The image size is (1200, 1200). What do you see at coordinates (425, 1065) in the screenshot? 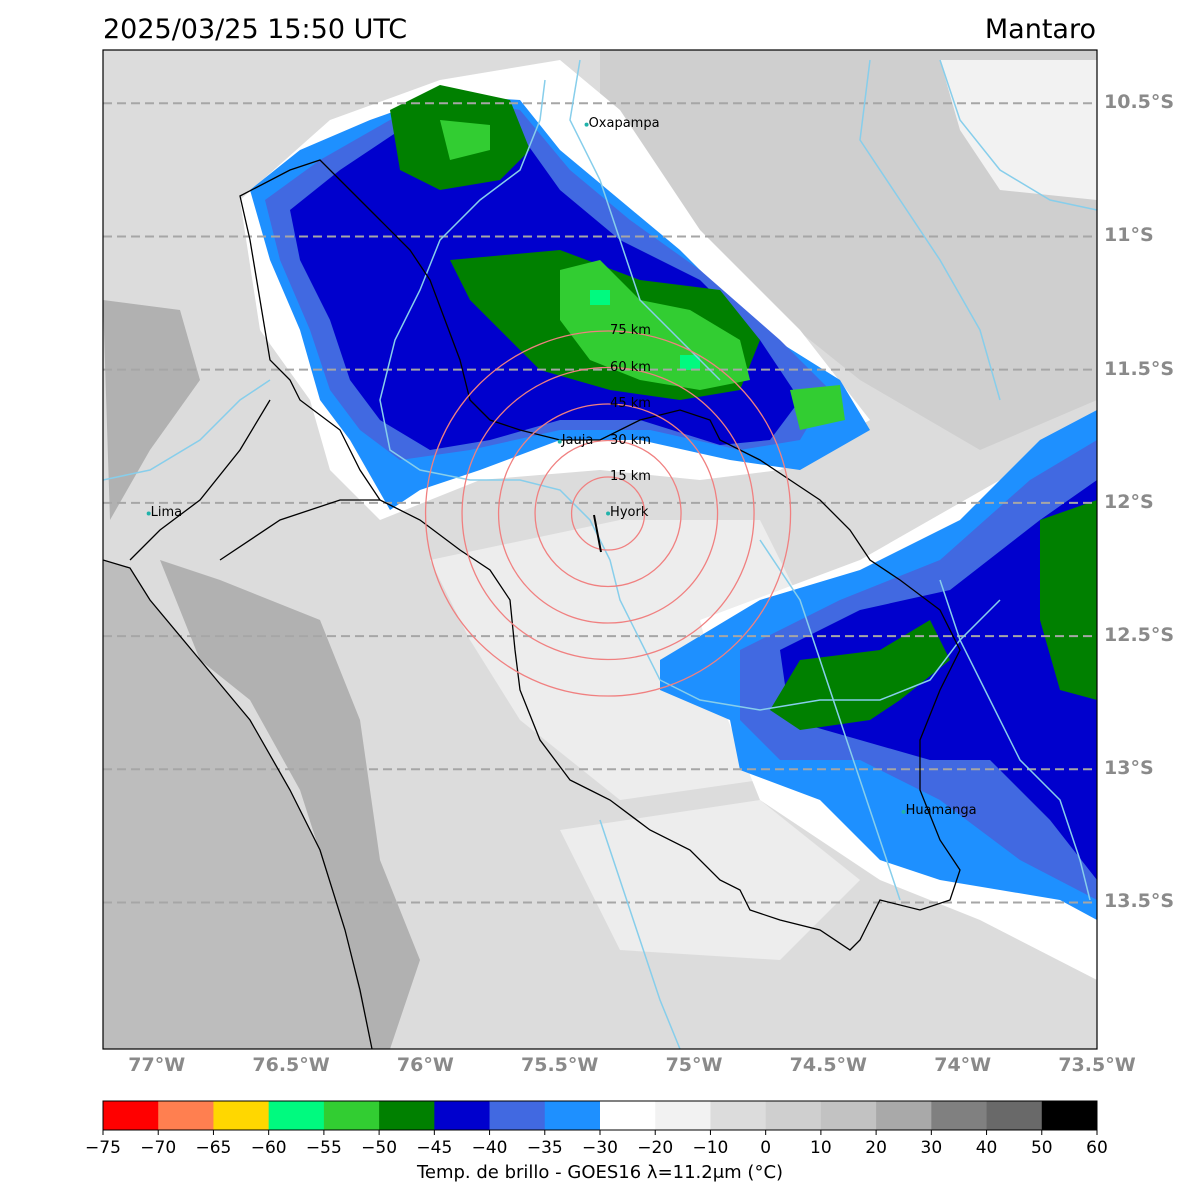
I see `lon-tick-label: 76°W` at bounding box center [425, 1065].